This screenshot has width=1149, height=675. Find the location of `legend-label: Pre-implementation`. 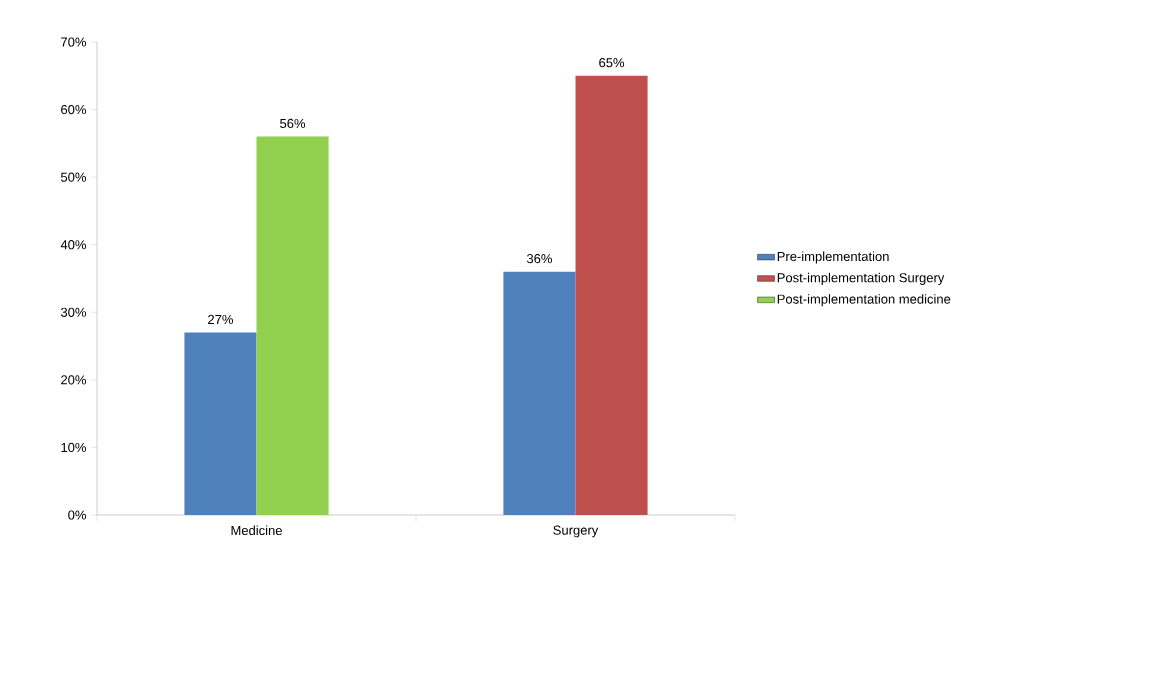

legend-label: Pre-implementation is located at coordinates (833, 257).